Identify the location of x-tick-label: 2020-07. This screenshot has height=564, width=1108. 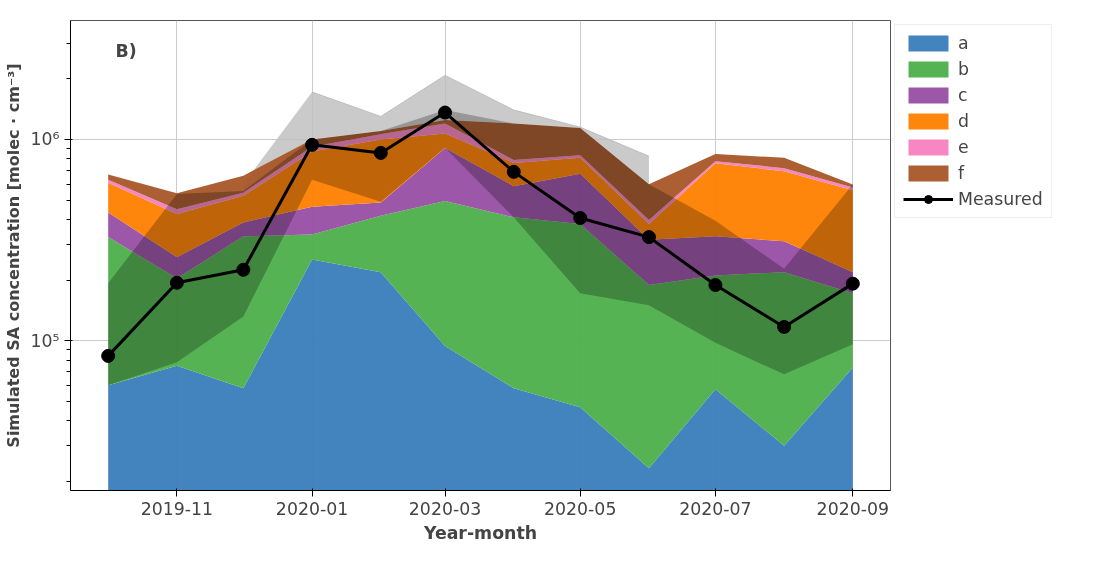
(715, 508).